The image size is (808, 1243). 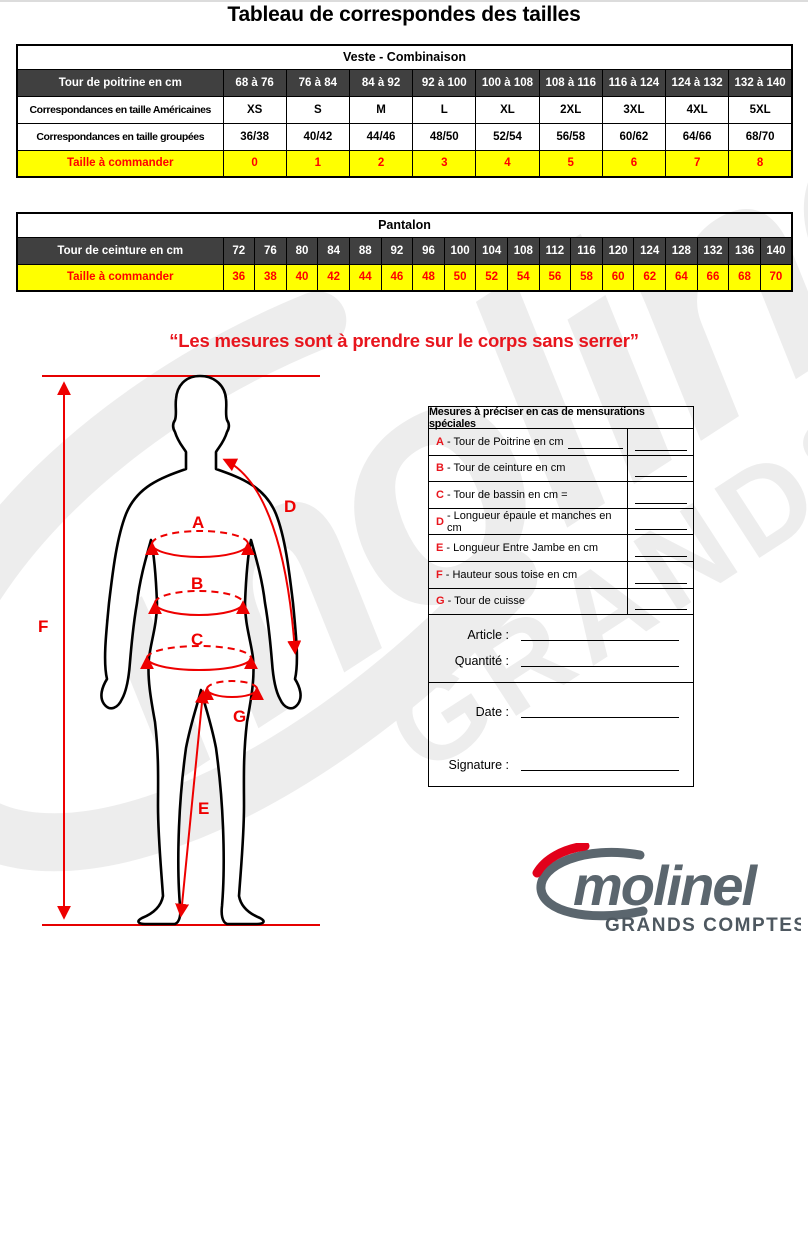 I want to click on size-cell: 100, so click(x=460, y=250).